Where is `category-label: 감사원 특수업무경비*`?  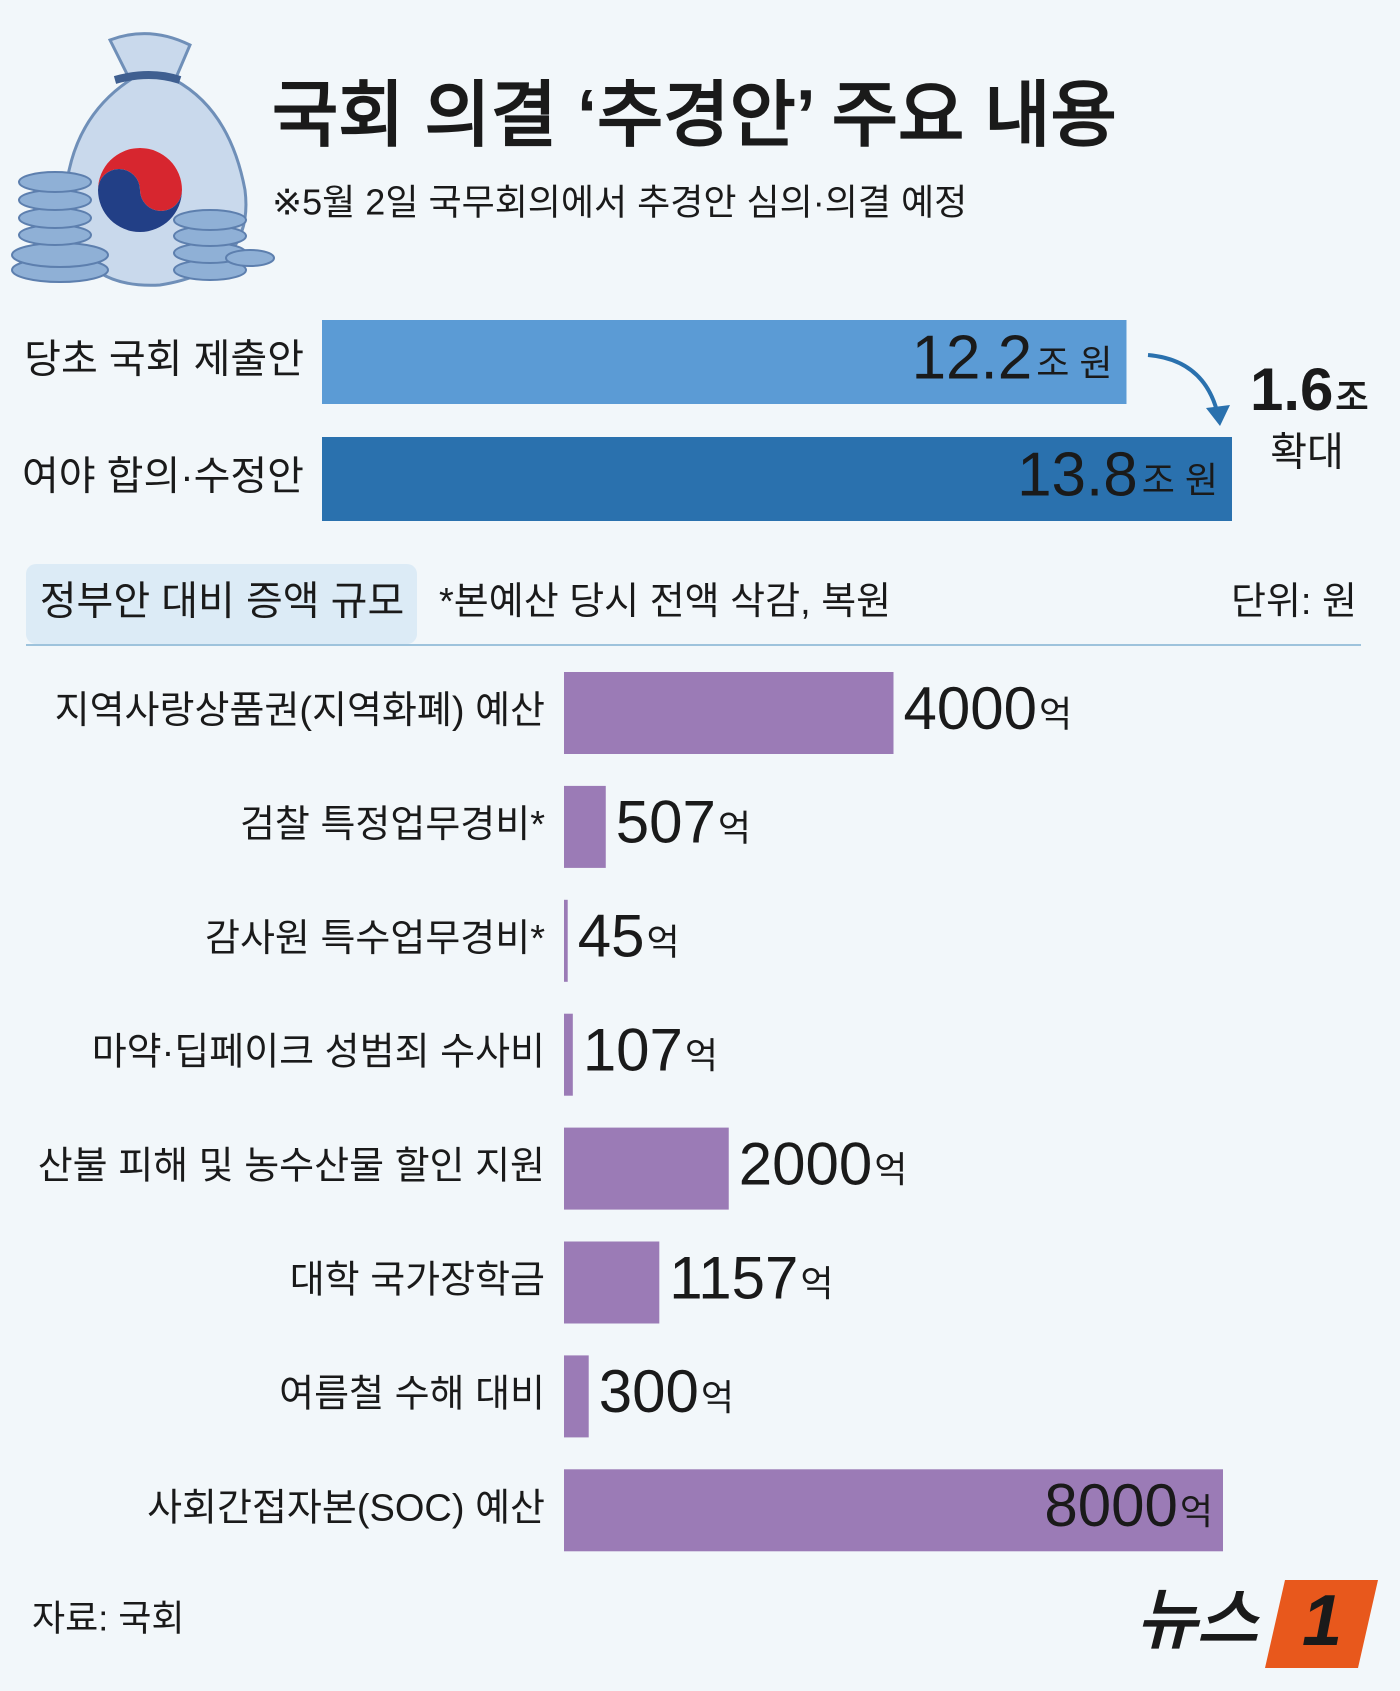
category-label: 감사원 특수업무경비* is located at coordinates (375, 939).